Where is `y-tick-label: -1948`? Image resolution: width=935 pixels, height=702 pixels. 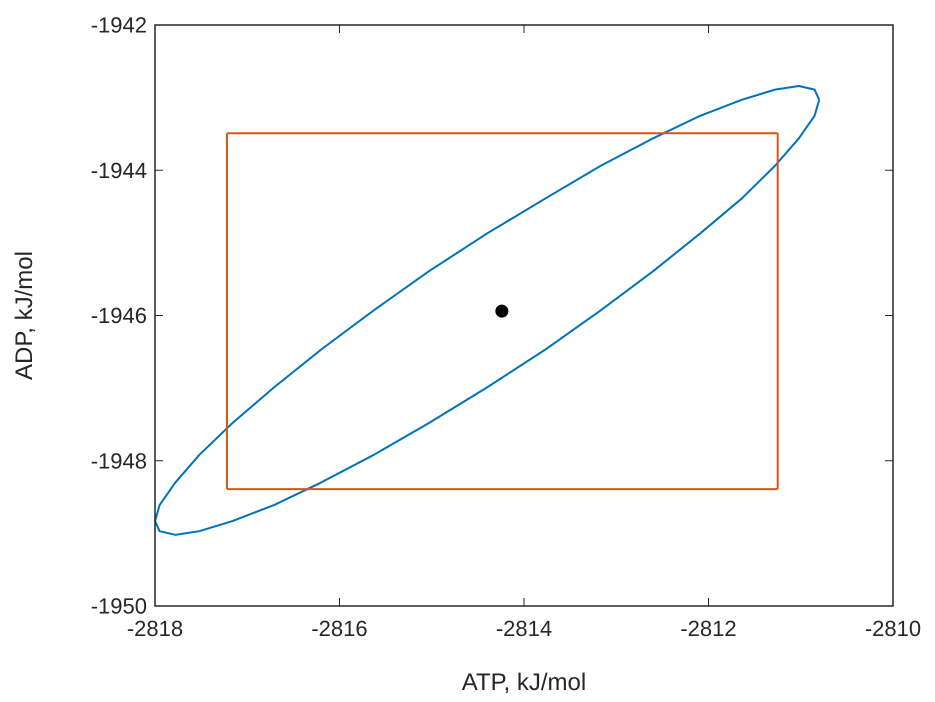
y-tick-label: -1948 is located at coordinates (118, 461).